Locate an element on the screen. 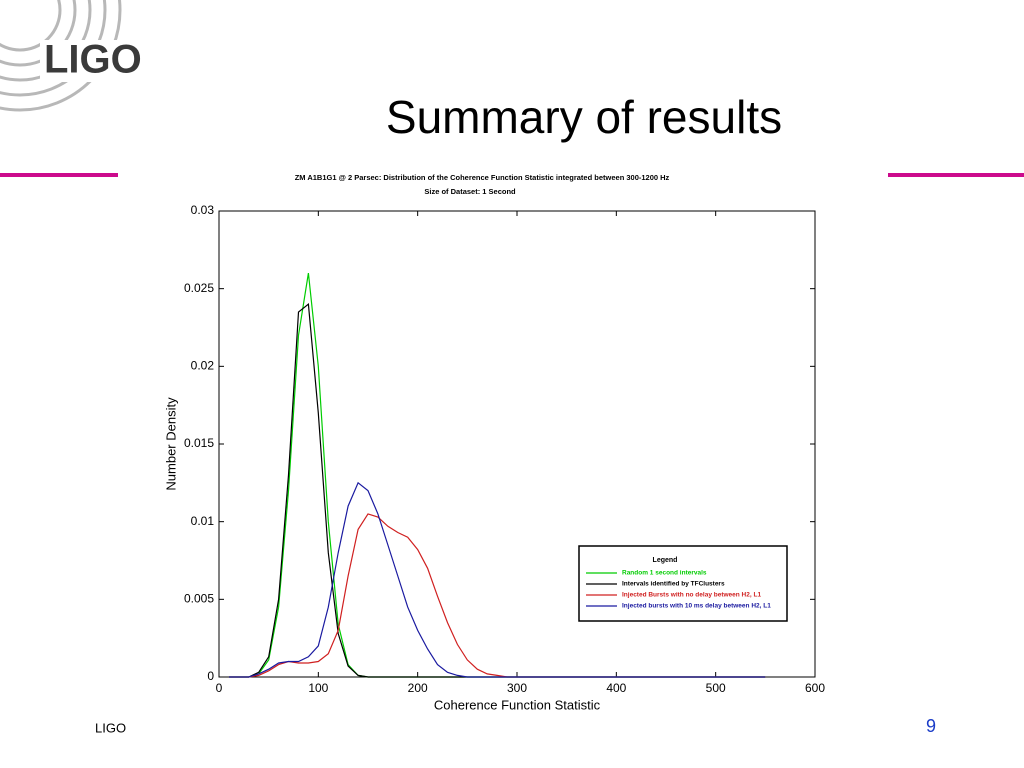  x-tick-label: 600 is located at coordinates (815, 688).